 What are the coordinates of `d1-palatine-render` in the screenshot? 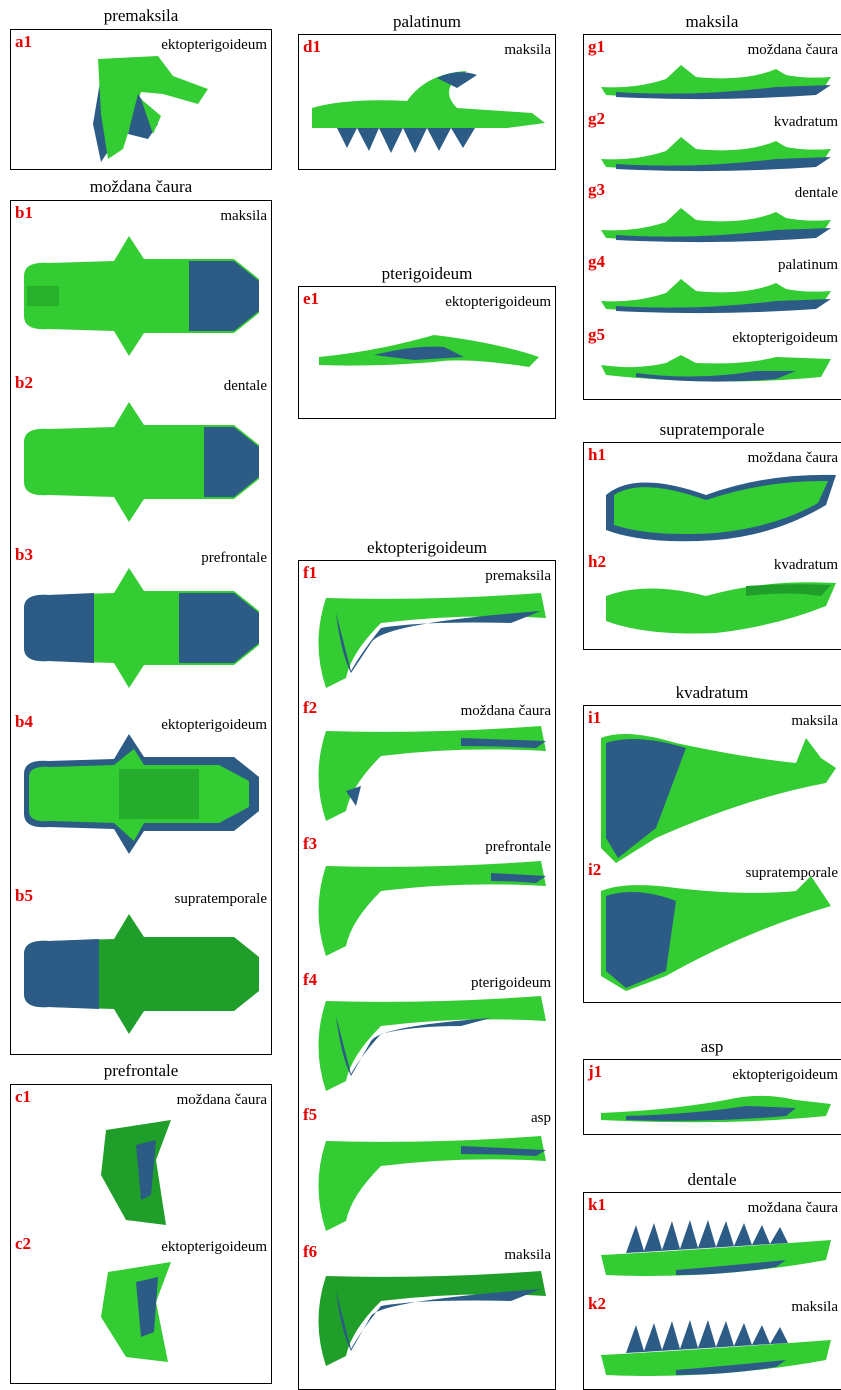 It's located at (428, 112).